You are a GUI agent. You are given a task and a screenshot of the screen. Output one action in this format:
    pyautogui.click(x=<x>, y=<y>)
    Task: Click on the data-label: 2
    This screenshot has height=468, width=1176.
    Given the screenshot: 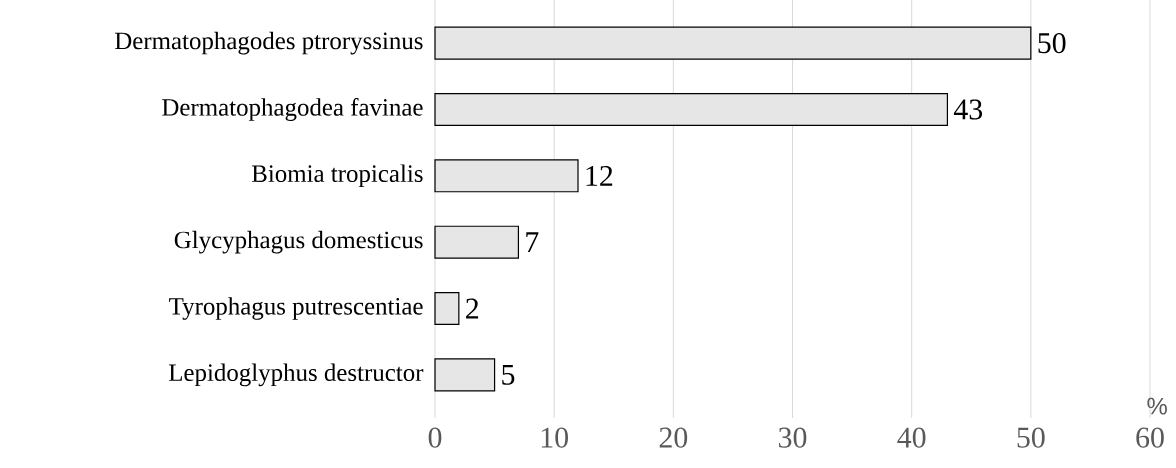 What is the action you would take?
    pyautogui.click(x=472, y=308)
    